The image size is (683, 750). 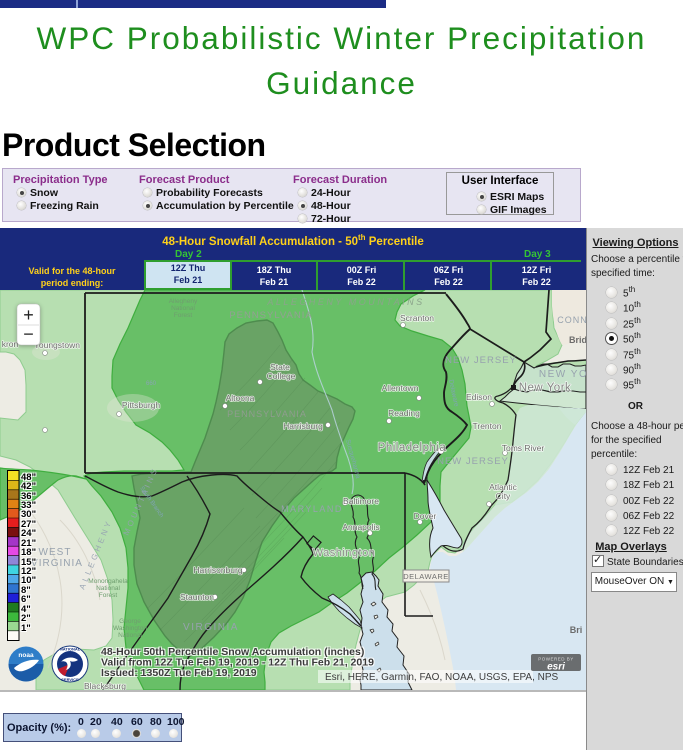 I want to click on svg-text: Harrisburg, so click(x=303, y=426).